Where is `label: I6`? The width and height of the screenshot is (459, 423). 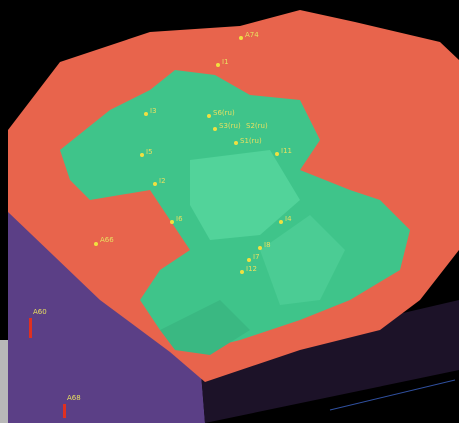 label: I6 is located at coordinates (179, 219).